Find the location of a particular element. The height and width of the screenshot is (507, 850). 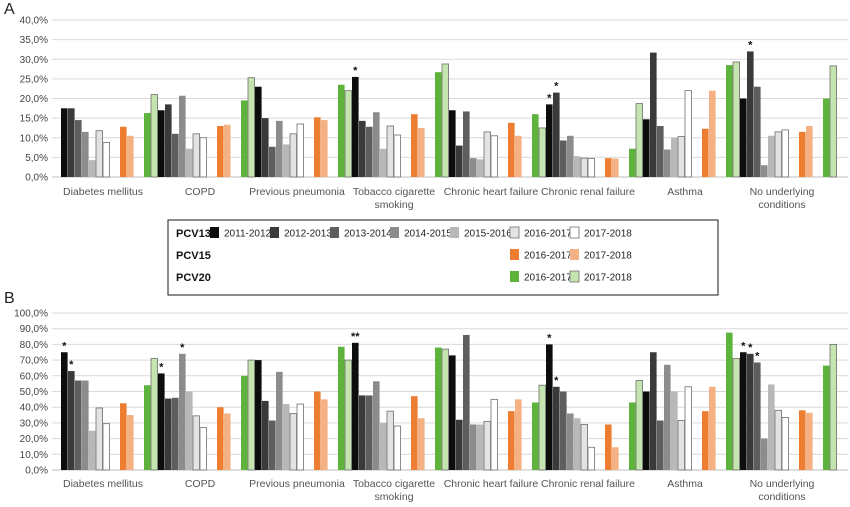

legend-label: 2016-2017 is located at coordinates (548, 278).